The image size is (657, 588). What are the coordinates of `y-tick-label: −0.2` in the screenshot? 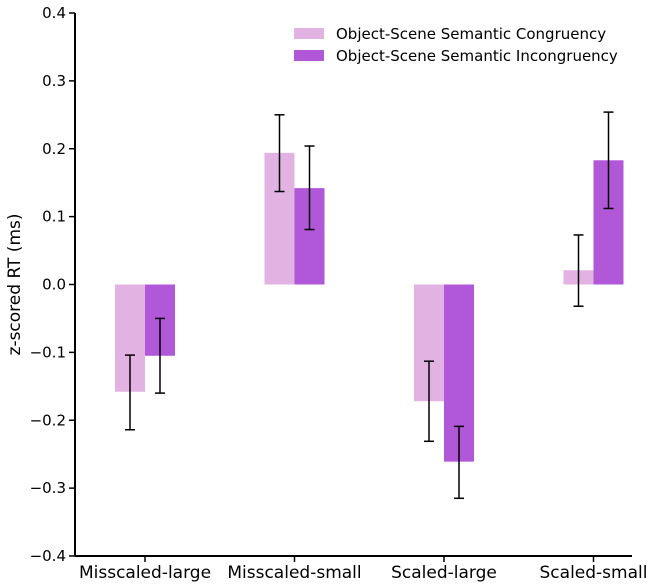 It's located at (48, 420).